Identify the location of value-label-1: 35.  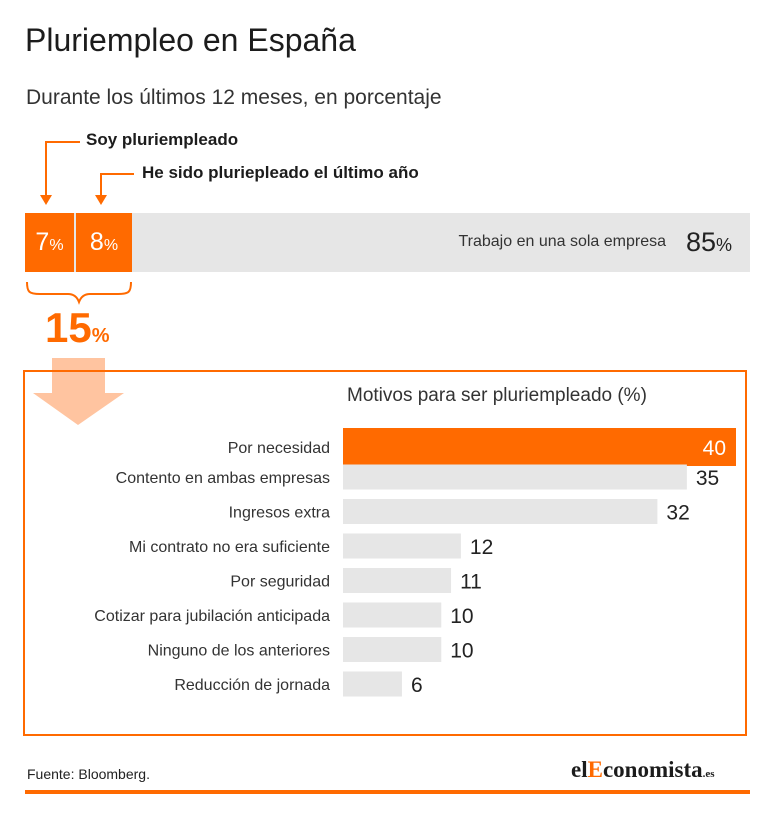
(707, 478).